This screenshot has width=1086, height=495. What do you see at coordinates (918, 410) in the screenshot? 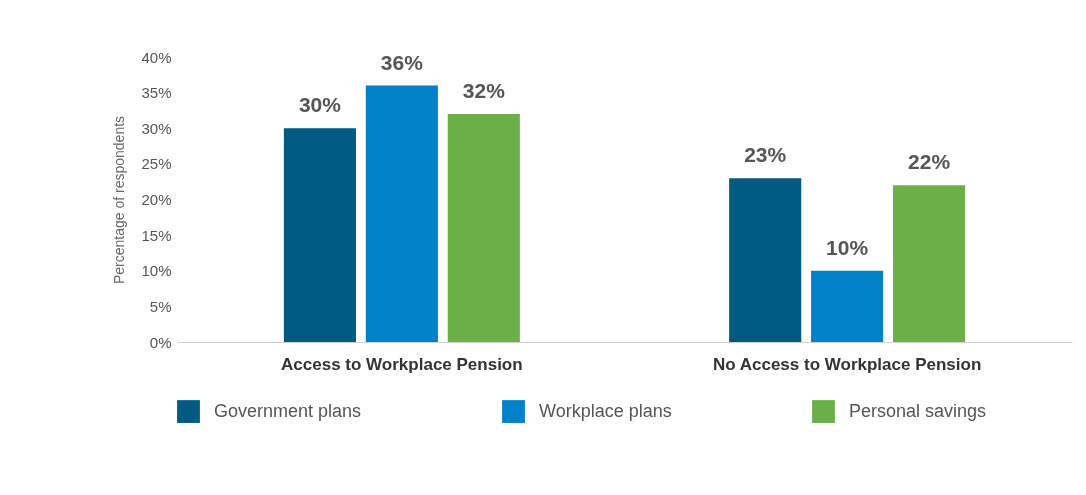
I see `legend-label: Personal savings` at bounding box center [918, 410].